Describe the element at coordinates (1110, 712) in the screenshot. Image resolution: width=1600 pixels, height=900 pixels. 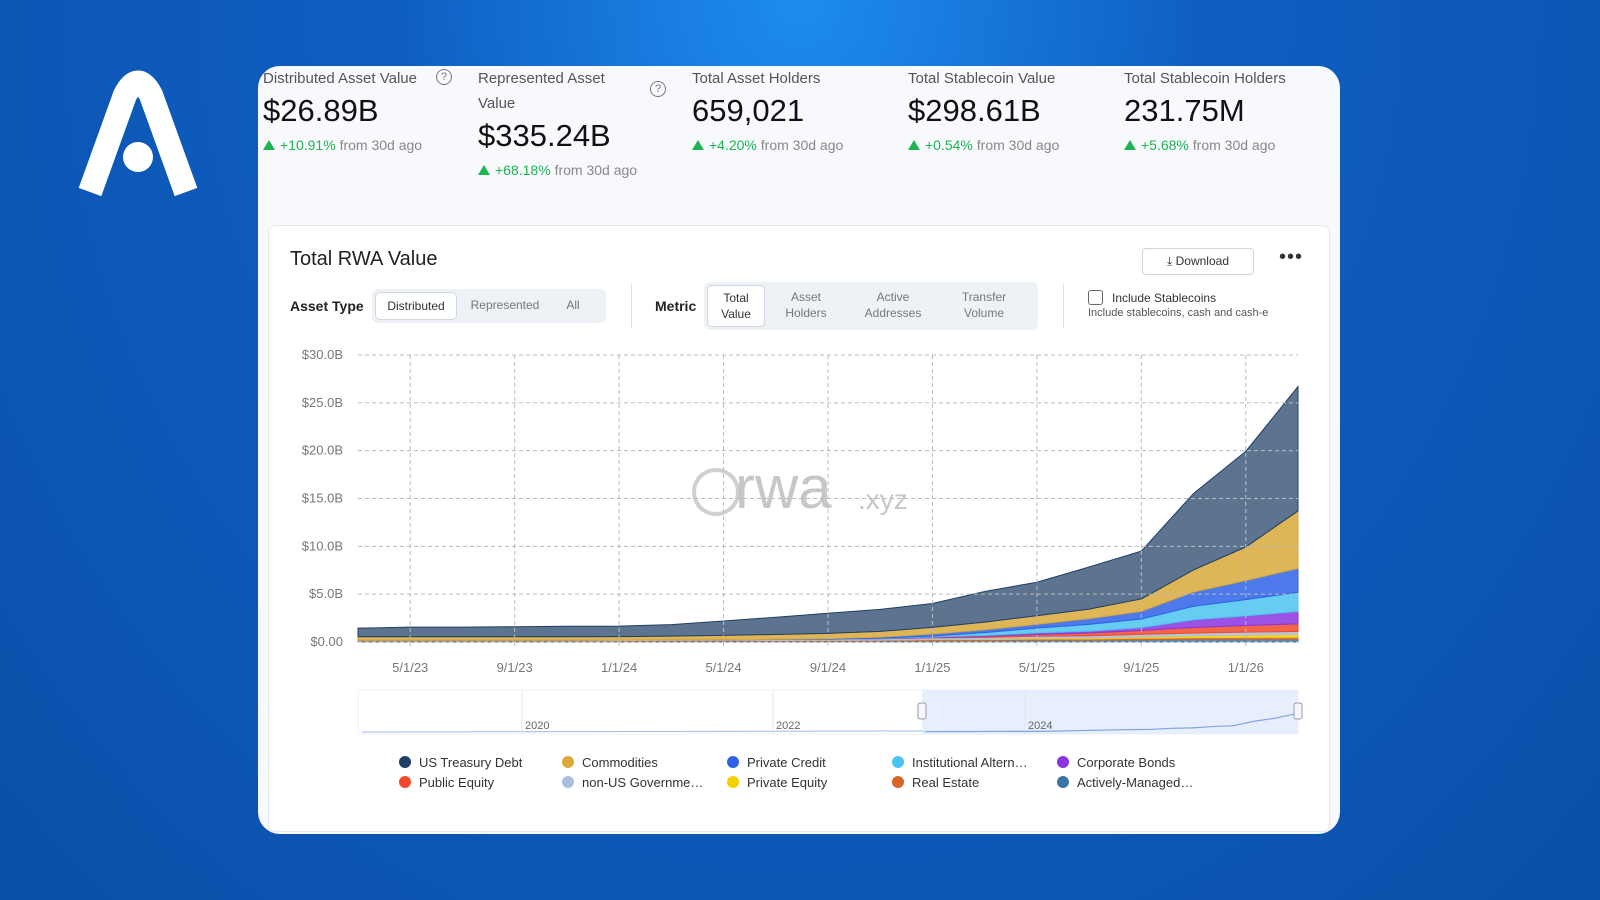
I see `navigator-selection` at that location.